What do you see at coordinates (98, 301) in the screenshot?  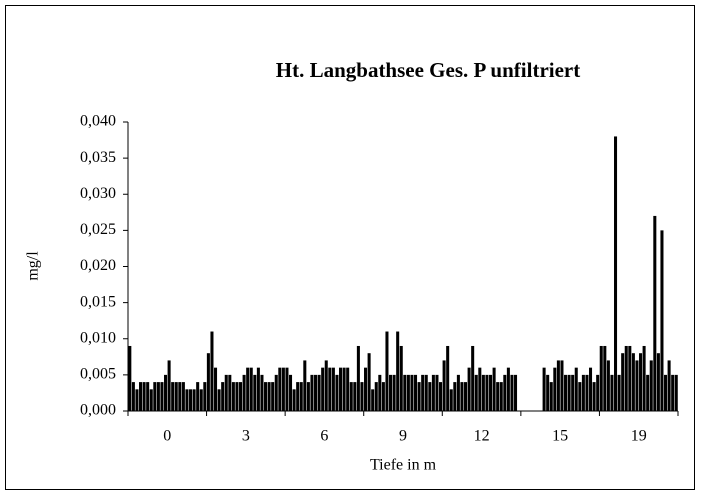 I see `y-tick-label: 0,015` at bounding box center [98, 301].